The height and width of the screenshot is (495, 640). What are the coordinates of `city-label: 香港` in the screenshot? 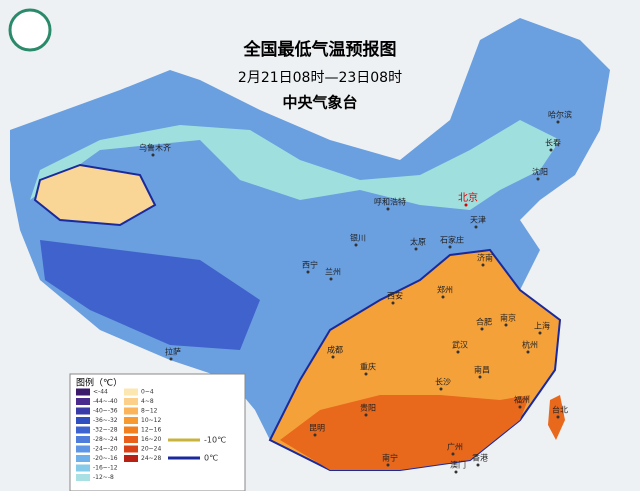 It's located at (480, 458).